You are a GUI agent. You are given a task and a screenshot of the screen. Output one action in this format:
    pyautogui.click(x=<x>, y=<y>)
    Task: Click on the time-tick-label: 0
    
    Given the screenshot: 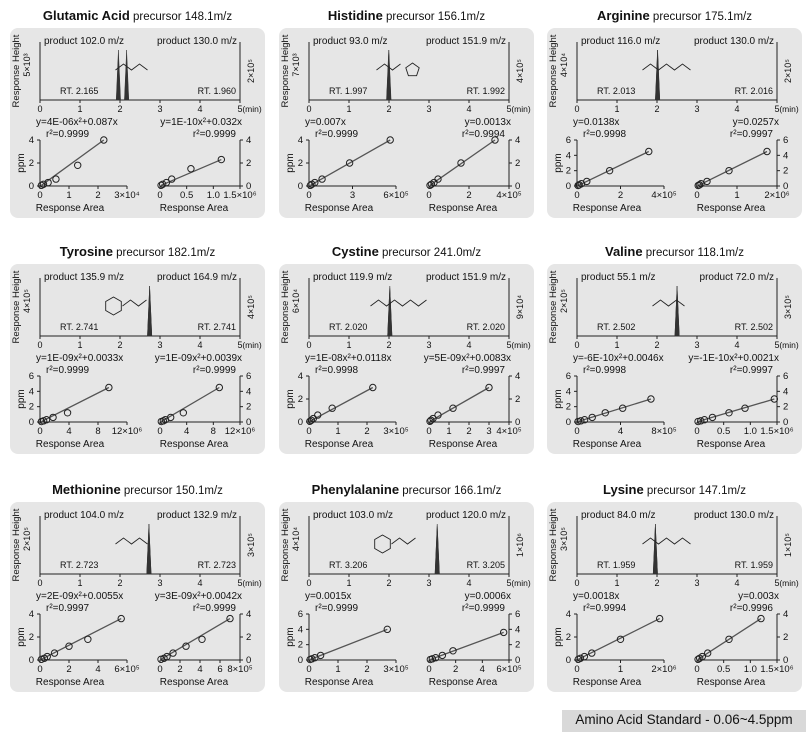 What is the action you would take?
    pyautogui.click(x=39, y=109)
    